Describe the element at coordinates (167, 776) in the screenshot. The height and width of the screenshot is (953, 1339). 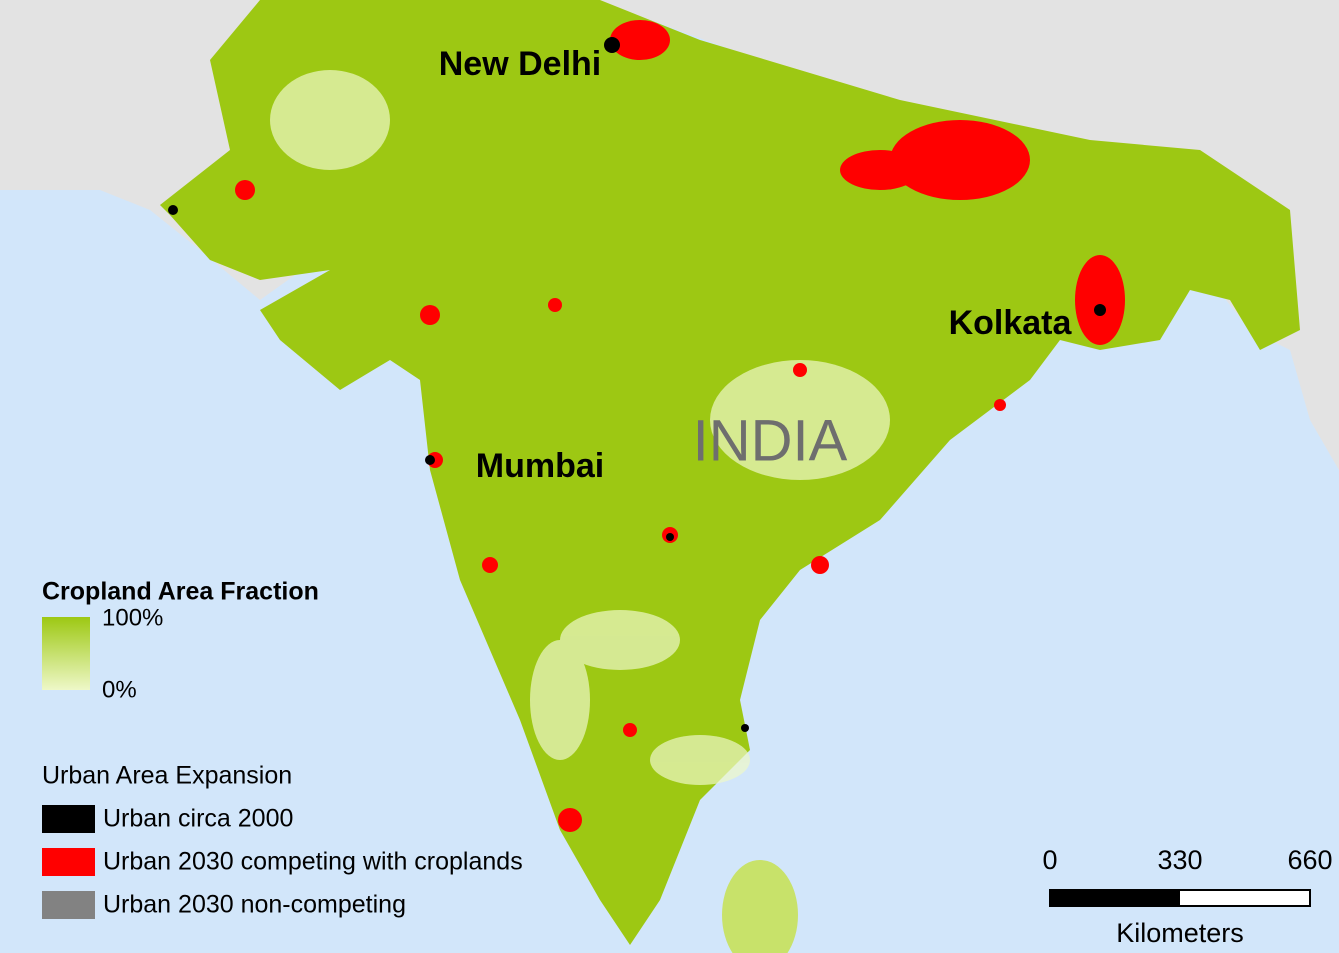
I see `legend-title: Urban Area Expansion` at that location.